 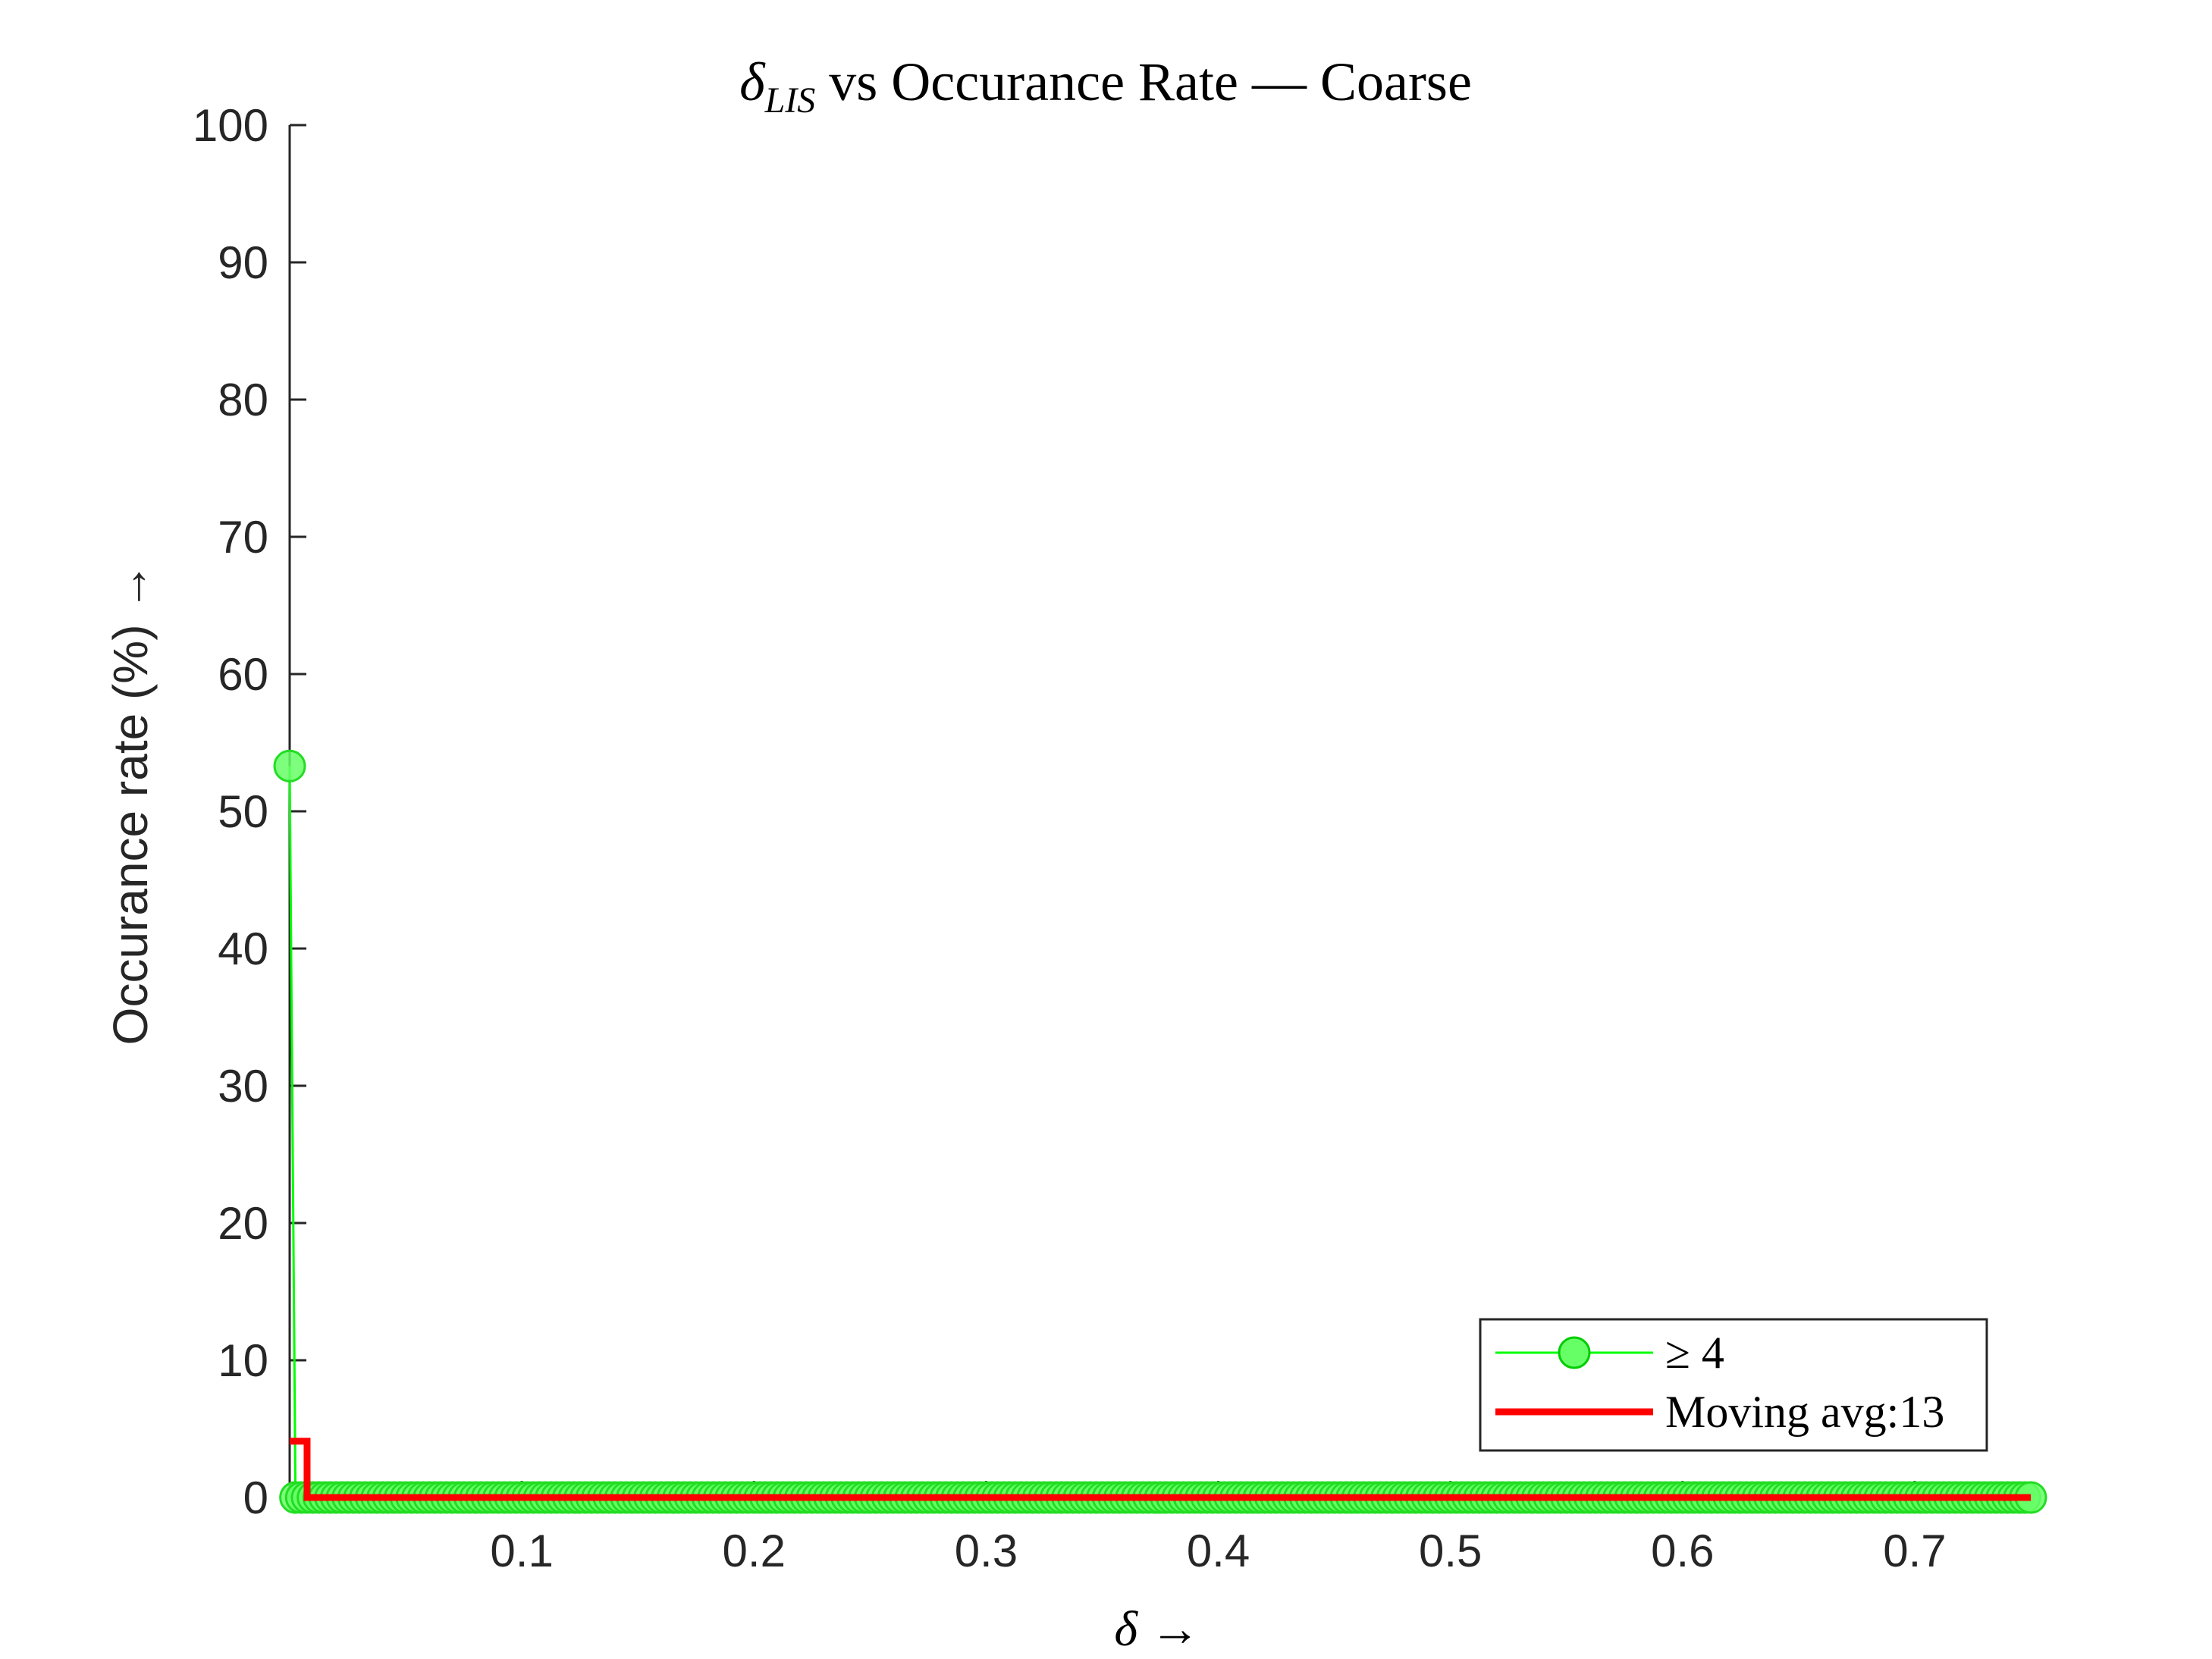 What do you see at coordinates (1160, 1470) in the screenshot?
I see `series-2-line` at bounding box center [1160, 1470].